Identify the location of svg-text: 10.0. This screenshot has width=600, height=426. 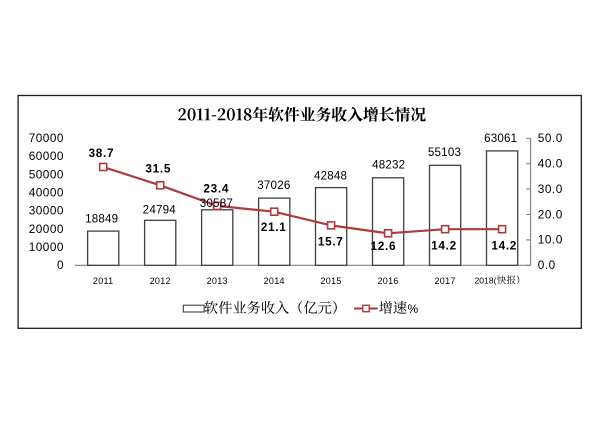
(550, 240).